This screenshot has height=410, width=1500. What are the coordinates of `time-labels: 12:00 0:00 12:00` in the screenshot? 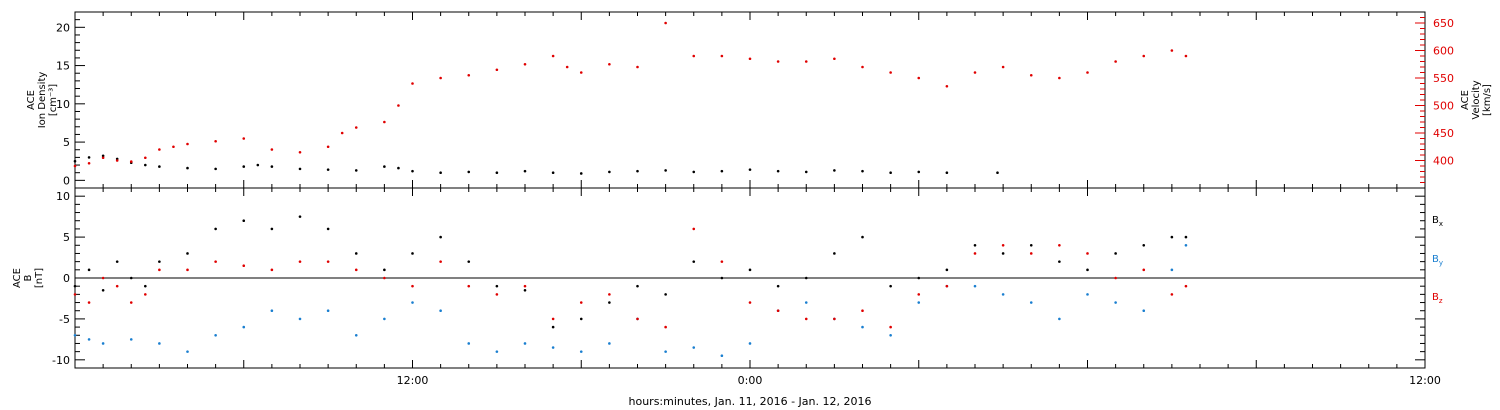 It's located at (919, 380).